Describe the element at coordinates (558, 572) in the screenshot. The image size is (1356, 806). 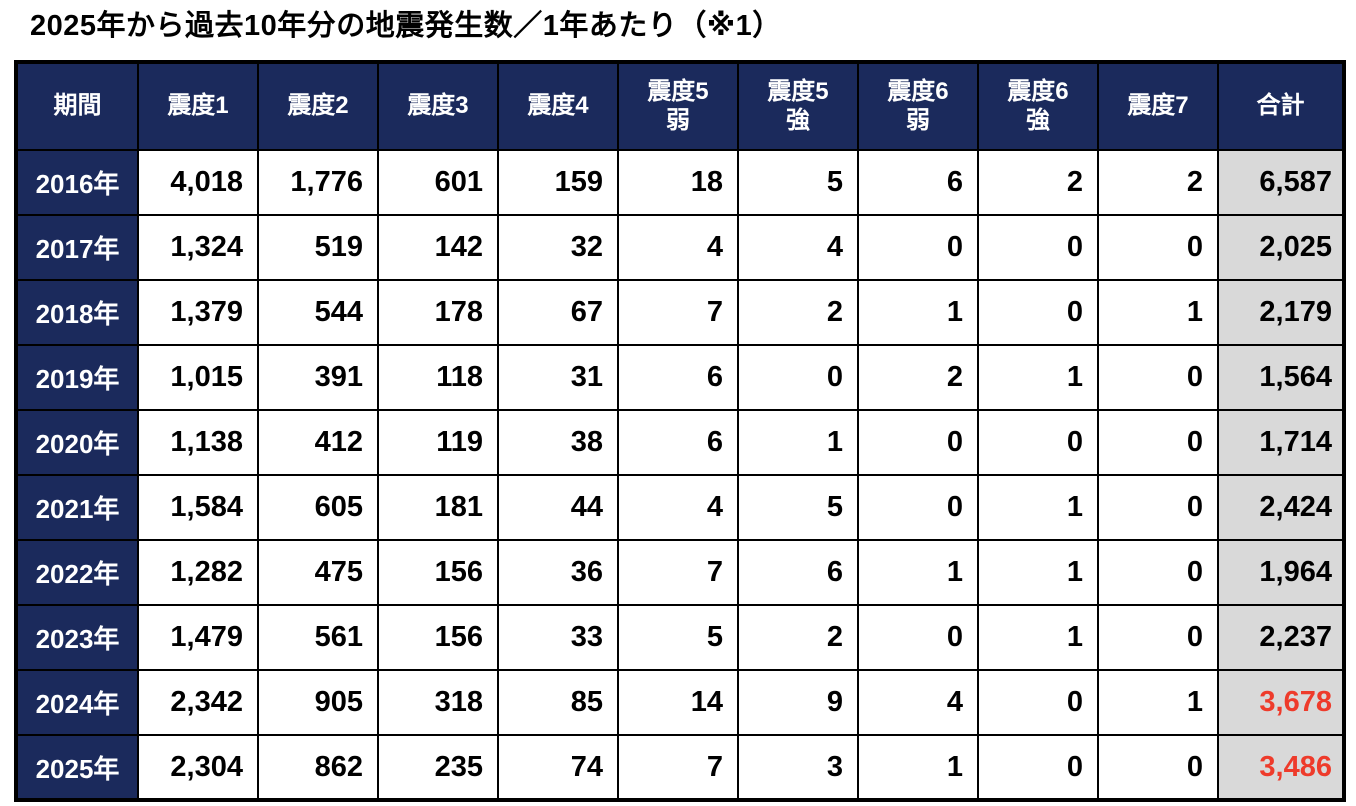
I see `count-cell: 36` at that location.